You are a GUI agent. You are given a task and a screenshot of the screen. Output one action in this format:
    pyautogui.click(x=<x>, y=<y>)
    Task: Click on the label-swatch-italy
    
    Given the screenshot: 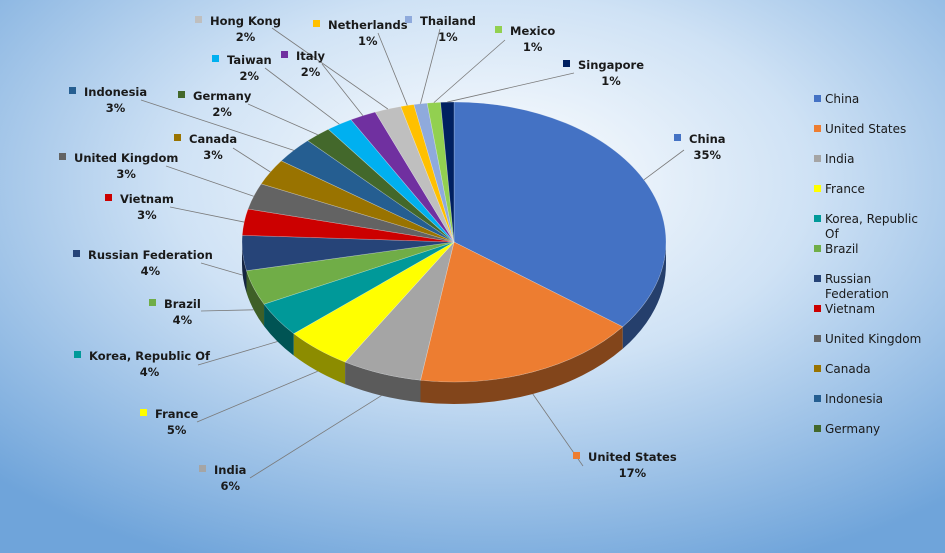 What is the action you would take?
    pyautogui.click(x=284, y=54)
    